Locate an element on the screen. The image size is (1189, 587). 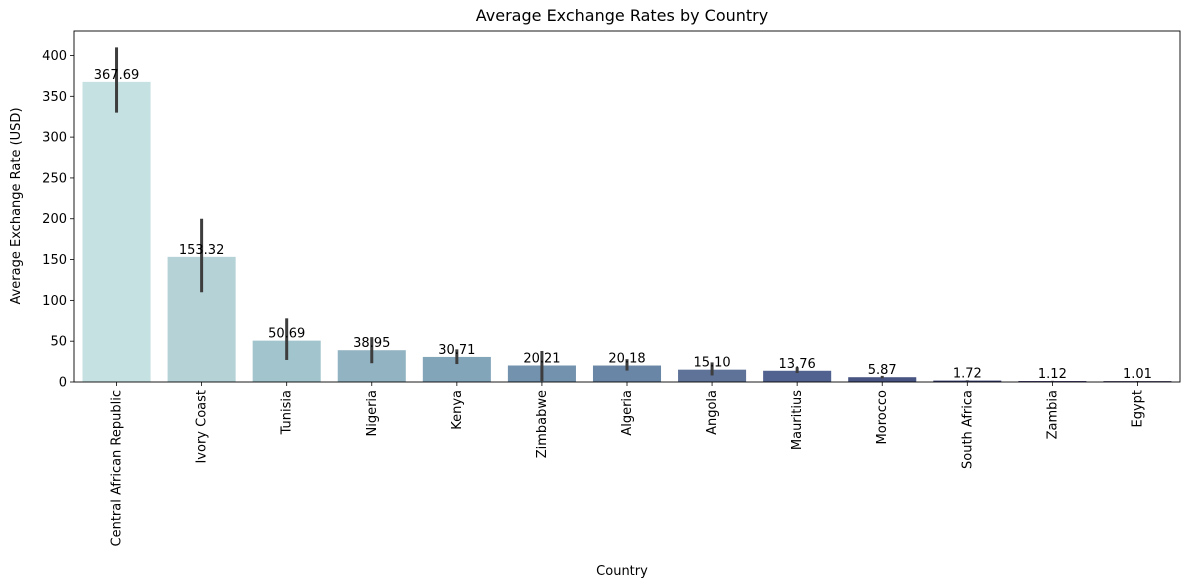
x-tick-label-zambia: Zambia is located at coordinates (1052, 414).